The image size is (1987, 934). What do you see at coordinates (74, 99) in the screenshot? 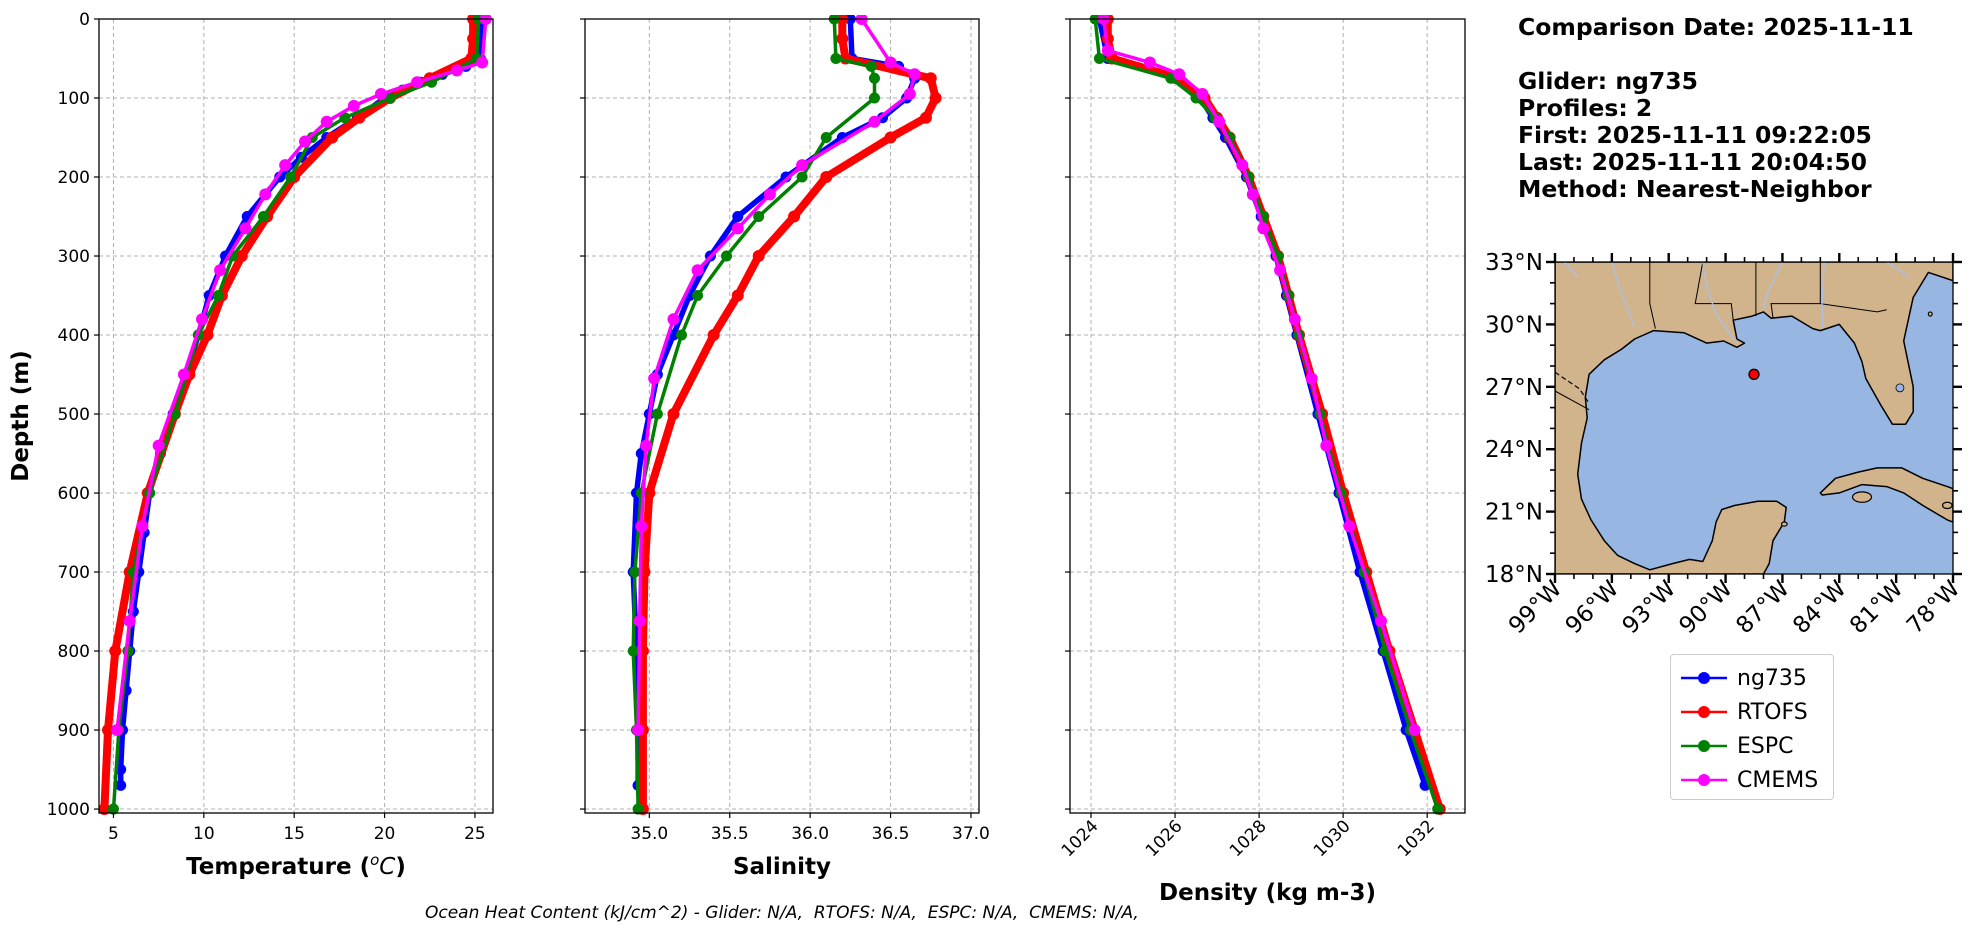
I see `y-tick-label: 100` at bounding box center [74, 99].